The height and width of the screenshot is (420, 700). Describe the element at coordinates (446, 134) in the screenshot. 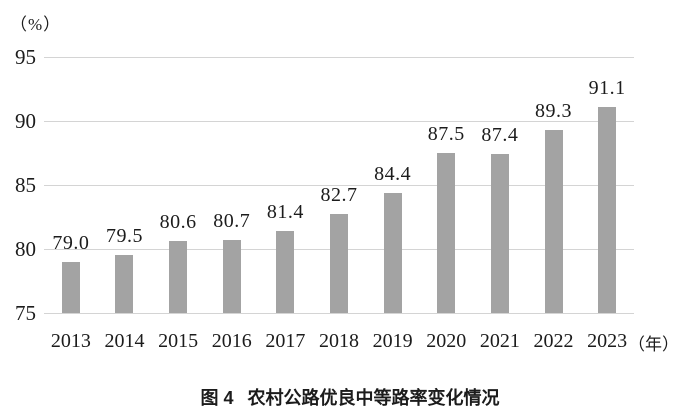

I see `bar-value-label: 87.5` at that location.